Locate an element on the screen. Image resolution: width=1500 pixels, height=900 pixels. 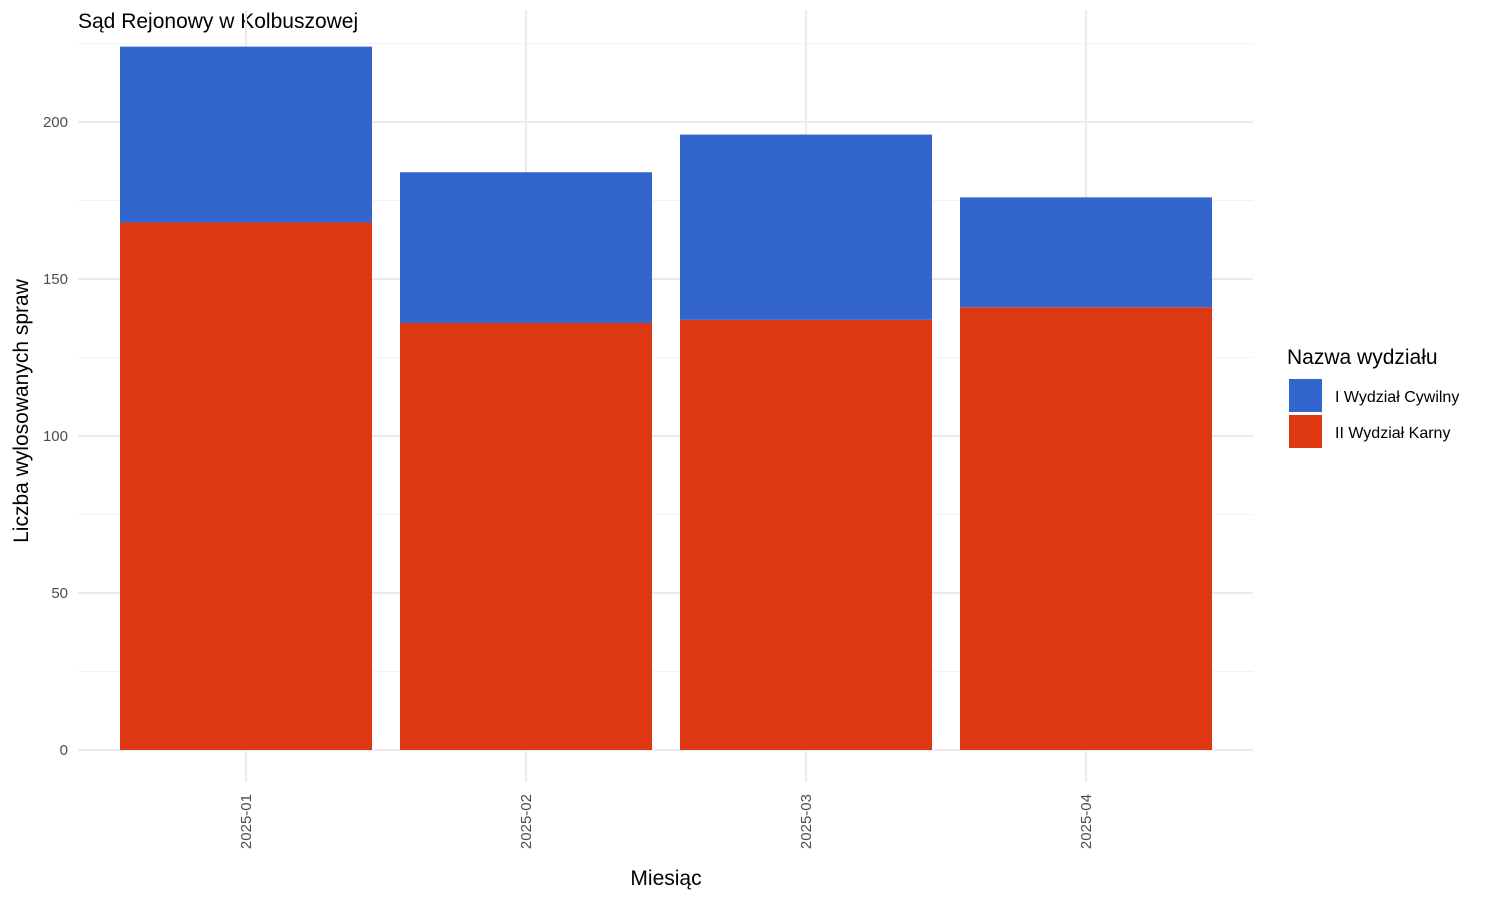
y-tick-label: 0 is located at coordinates (64, 750).